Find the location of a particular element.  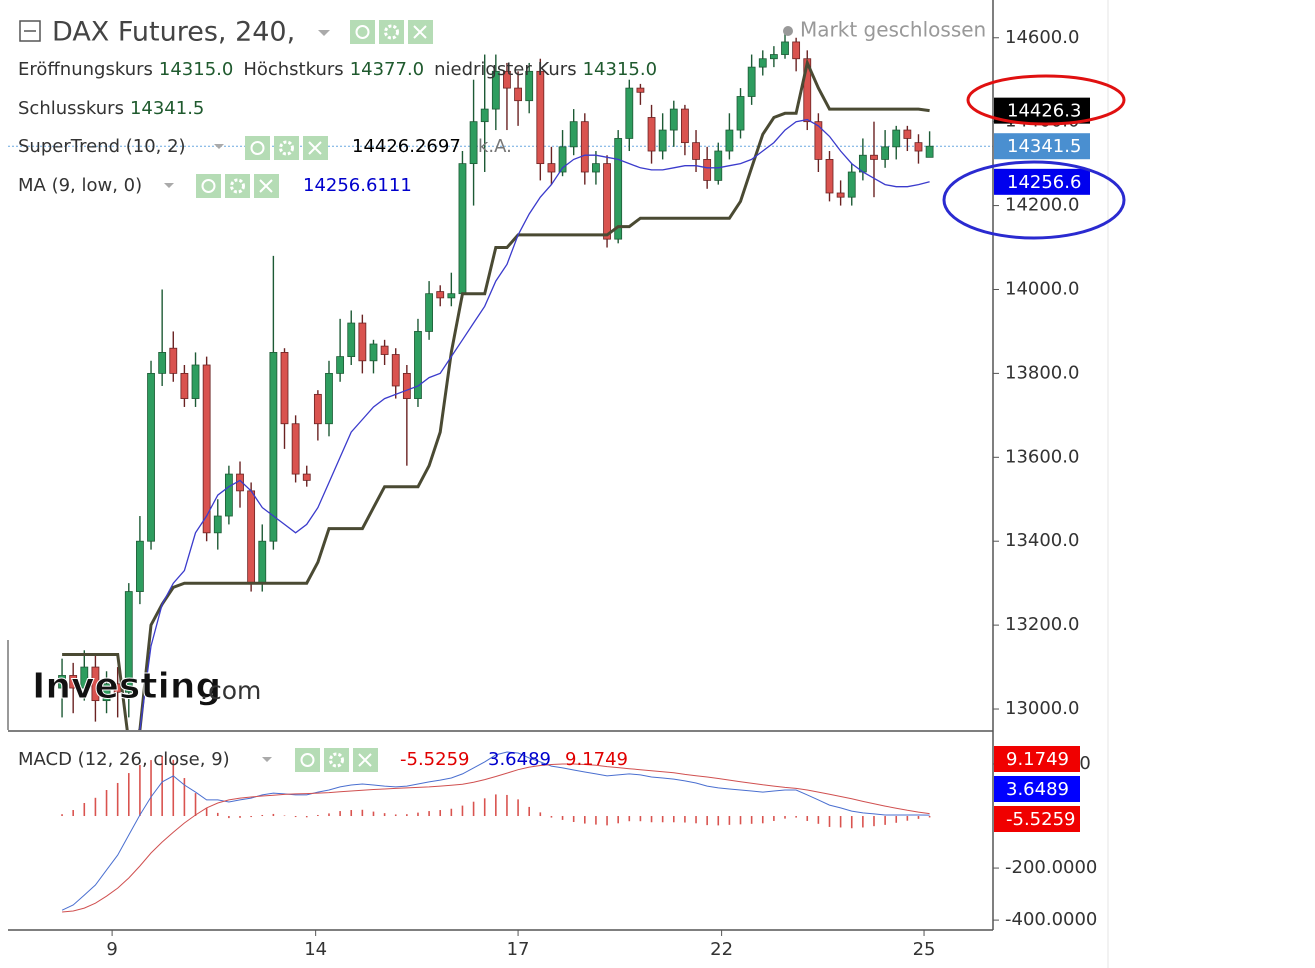

high-value: 14377.0 is located at coordinates (387, 69).